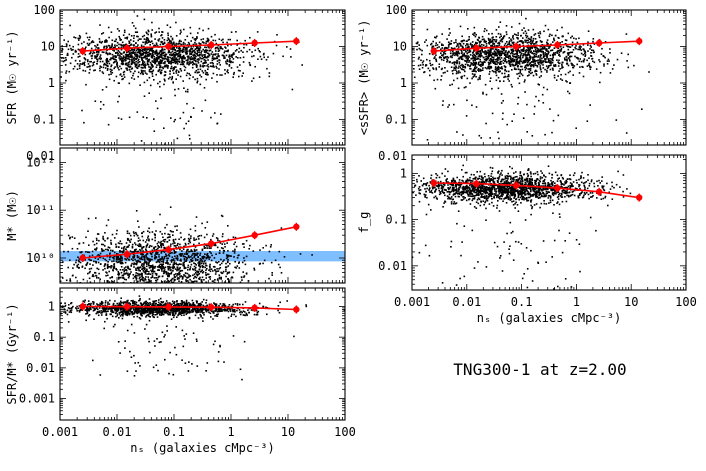 The image size is (706, 471). What do you see at coordinates (211, 243) in the screenshot?
I see `trend-point` at bounding box center [211, 243].